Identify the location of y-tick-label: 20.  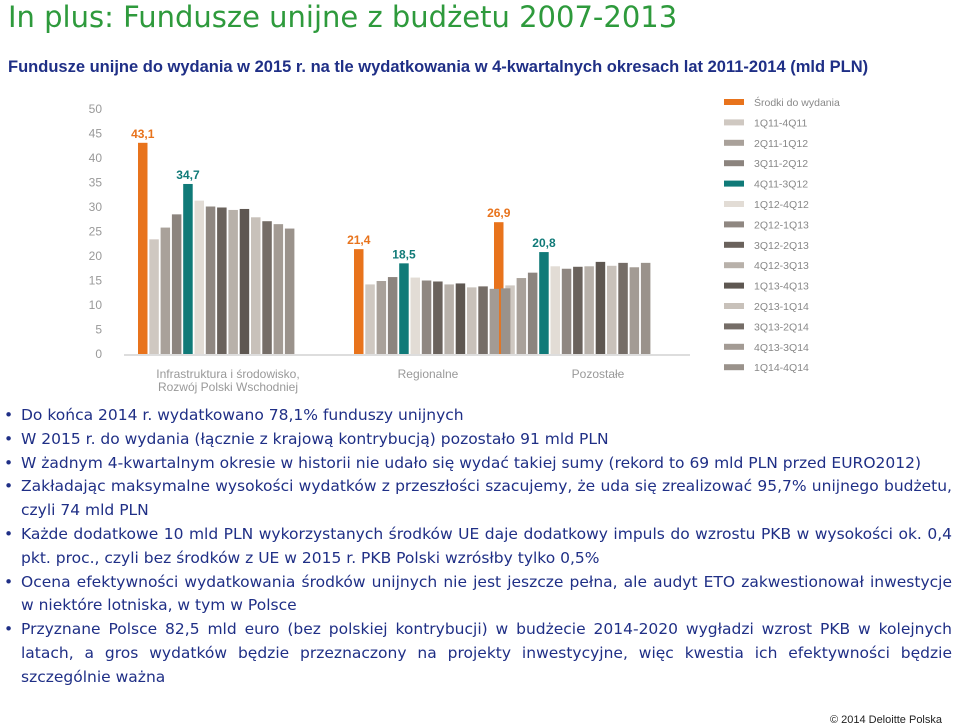
(96, 256).